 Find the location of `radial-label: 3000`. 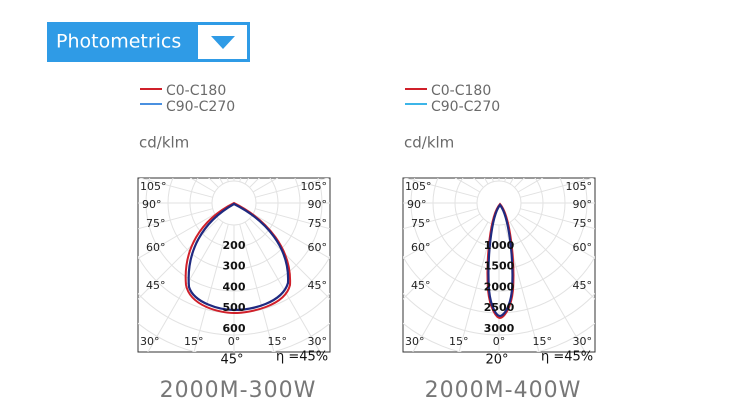

radial-label: 3000 is located at coordinates (499, 328).